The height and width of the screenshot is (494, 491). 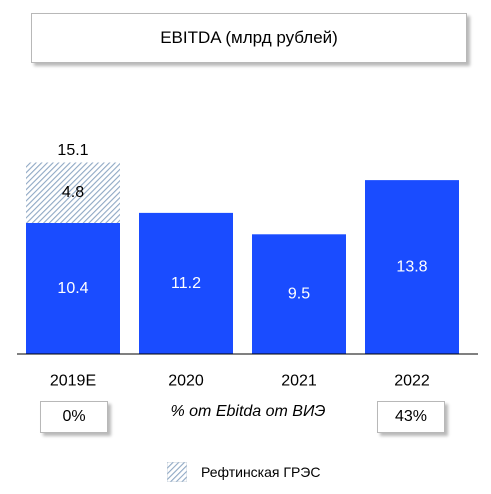 I want to click on legend-label: Рефтинская ГРЭС, so click(x=261, y=472).